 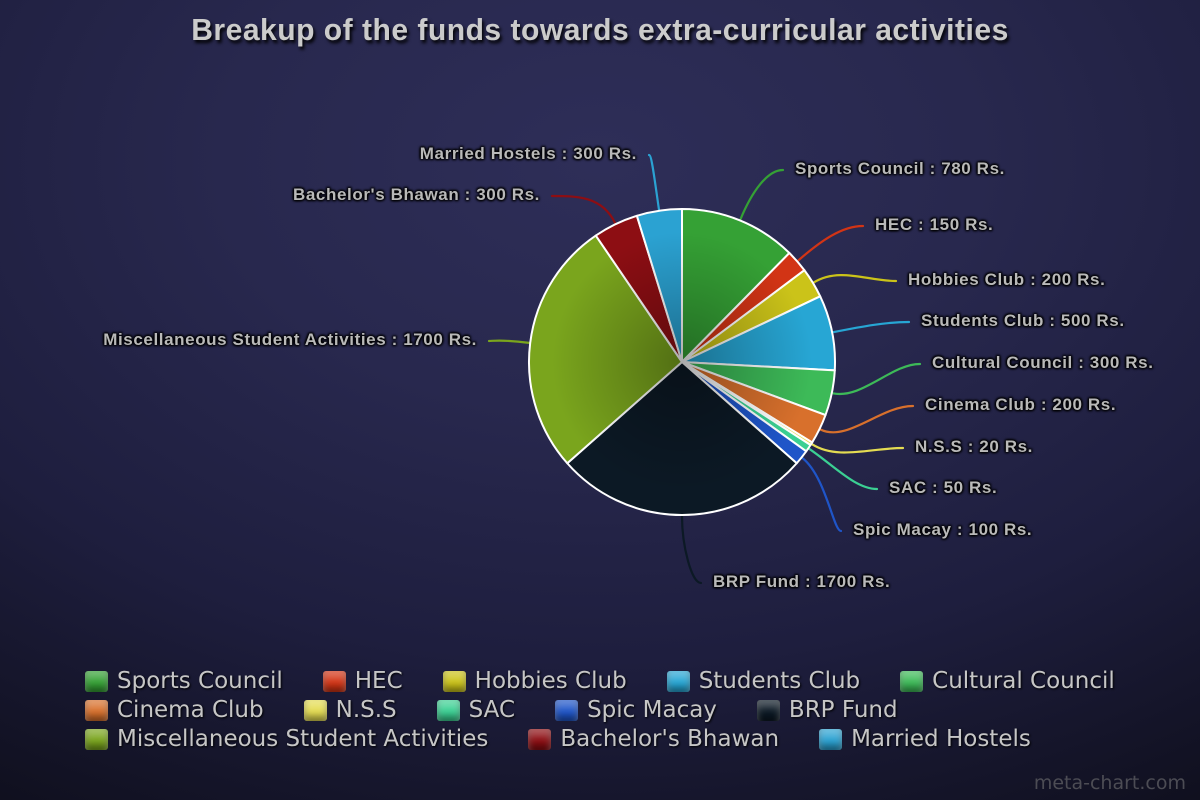 What do you see at coordinates (378, 681) in the screenshot?
I see `legend-label: HEC` at bounding box center [378, 681].